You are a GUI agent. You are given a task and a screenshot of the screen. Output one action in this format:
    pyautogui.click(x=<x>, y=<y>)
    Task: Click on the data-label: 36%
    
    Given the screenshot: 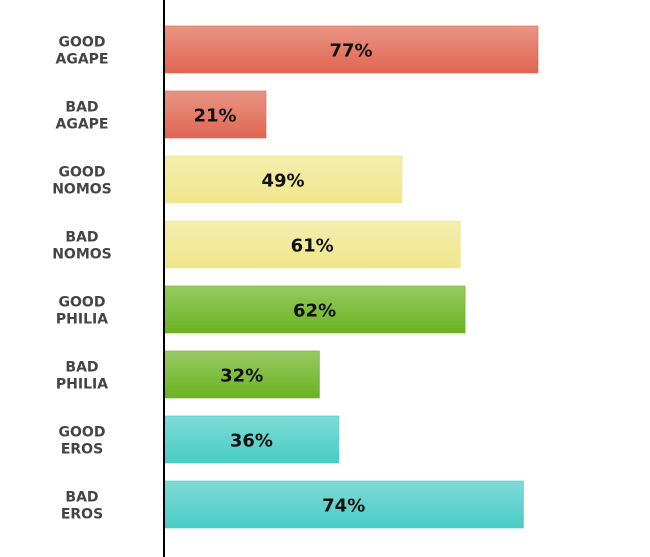 What is the action you would take?
    pyautogui.click(x=251, y=441)
    